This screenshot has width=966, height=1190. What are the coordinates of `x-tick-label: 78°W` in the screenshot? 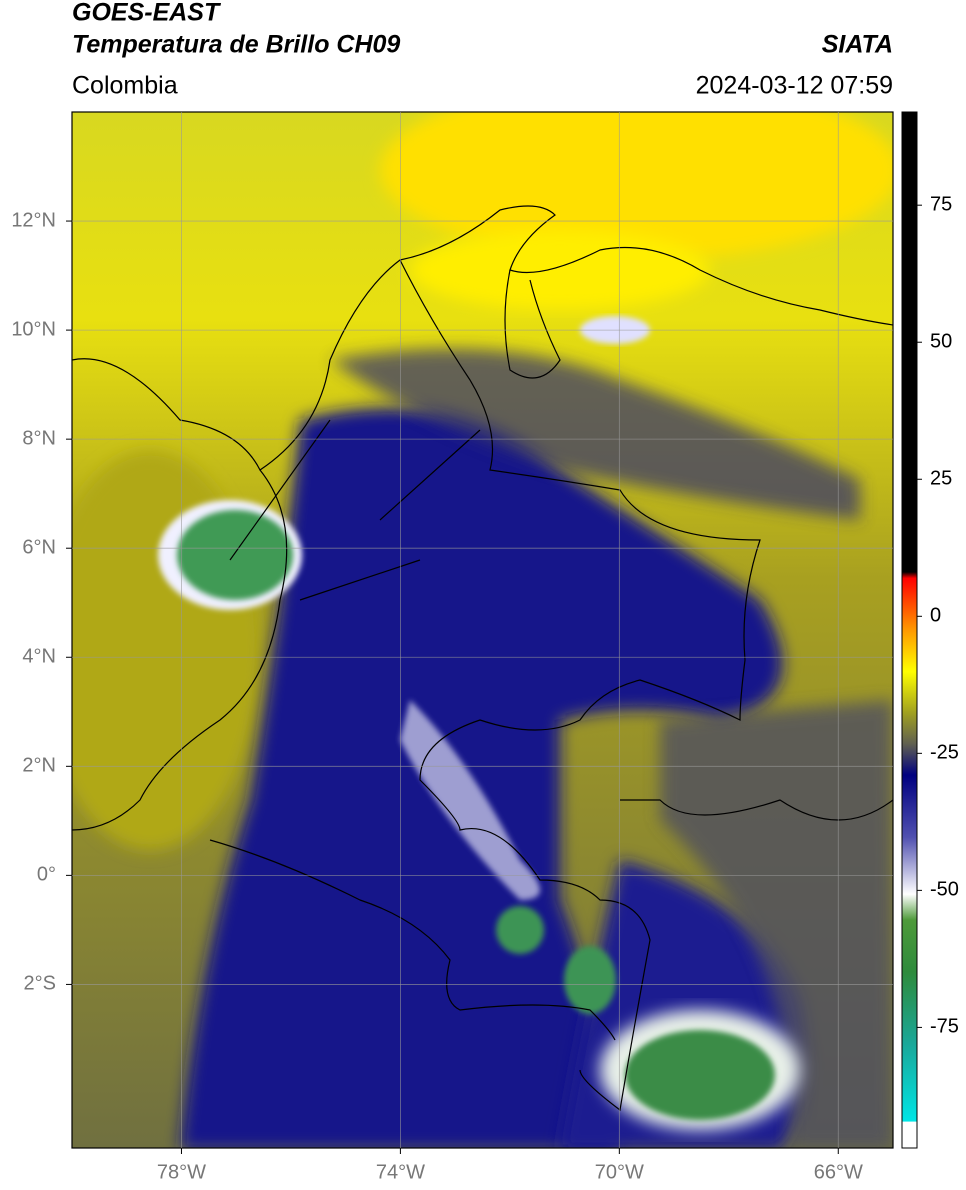 It's located at (181, 1172).